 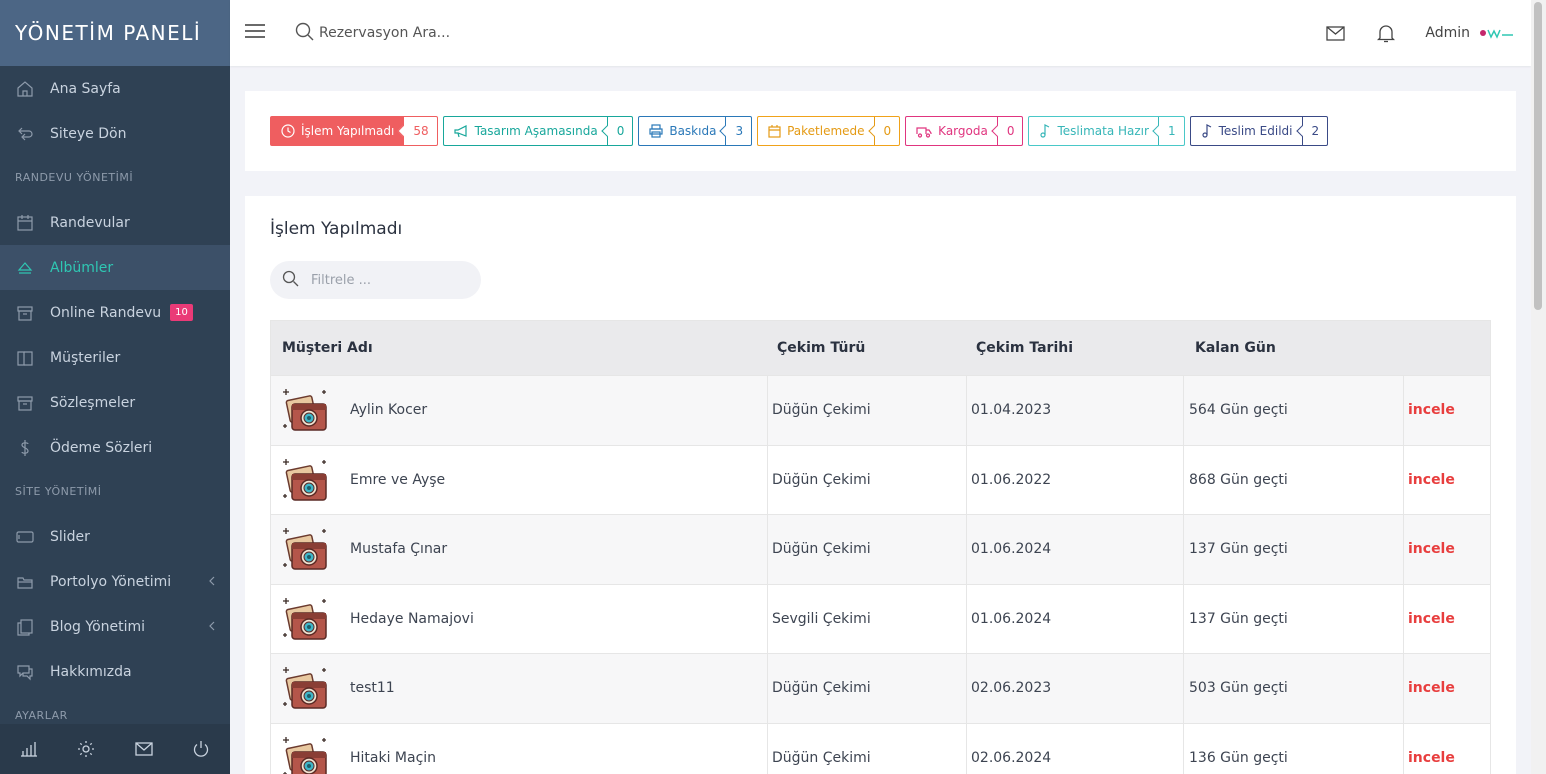 What do you see at coordinates (25, 134) in the screenshot?
I see `return-icon` at bounding box center [25, 134].